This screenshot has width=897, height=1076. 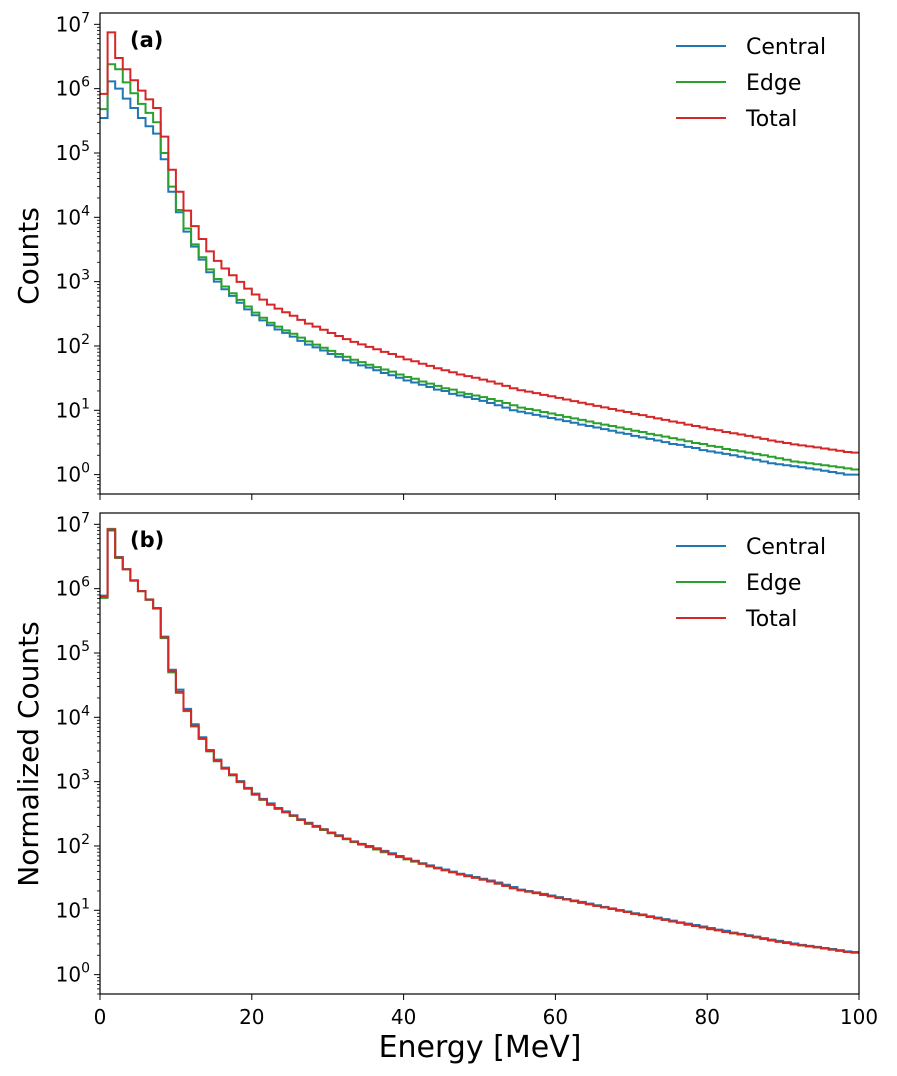 What do you see at coordinates (100, 1017) in the screenshot?
I see `x-tick-label: 0` at bounding box center [100, 1017].